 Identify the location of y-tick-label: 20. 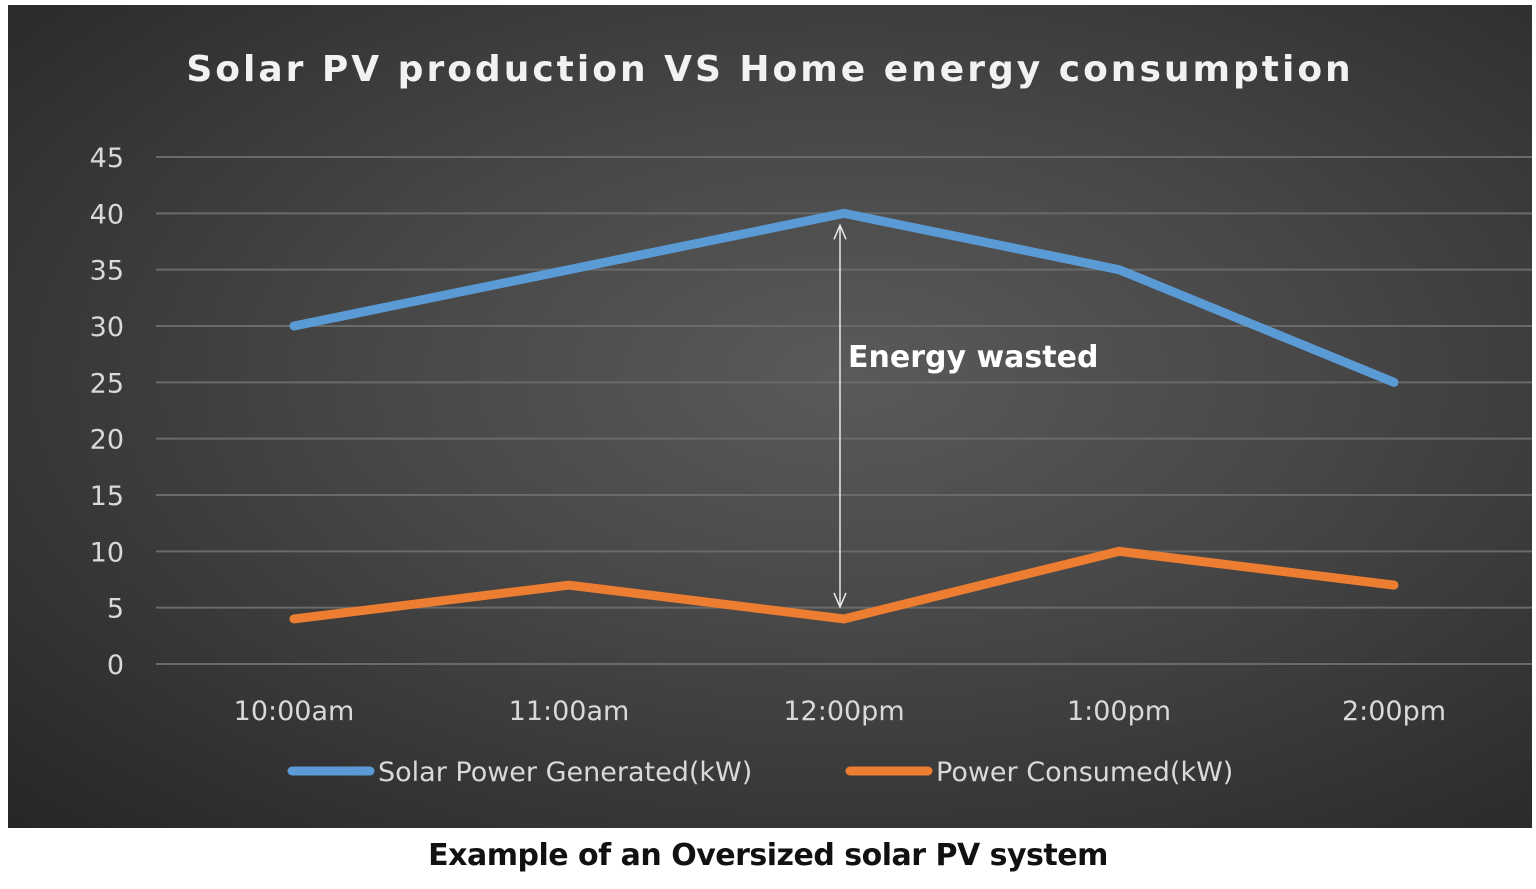
(107, 440).